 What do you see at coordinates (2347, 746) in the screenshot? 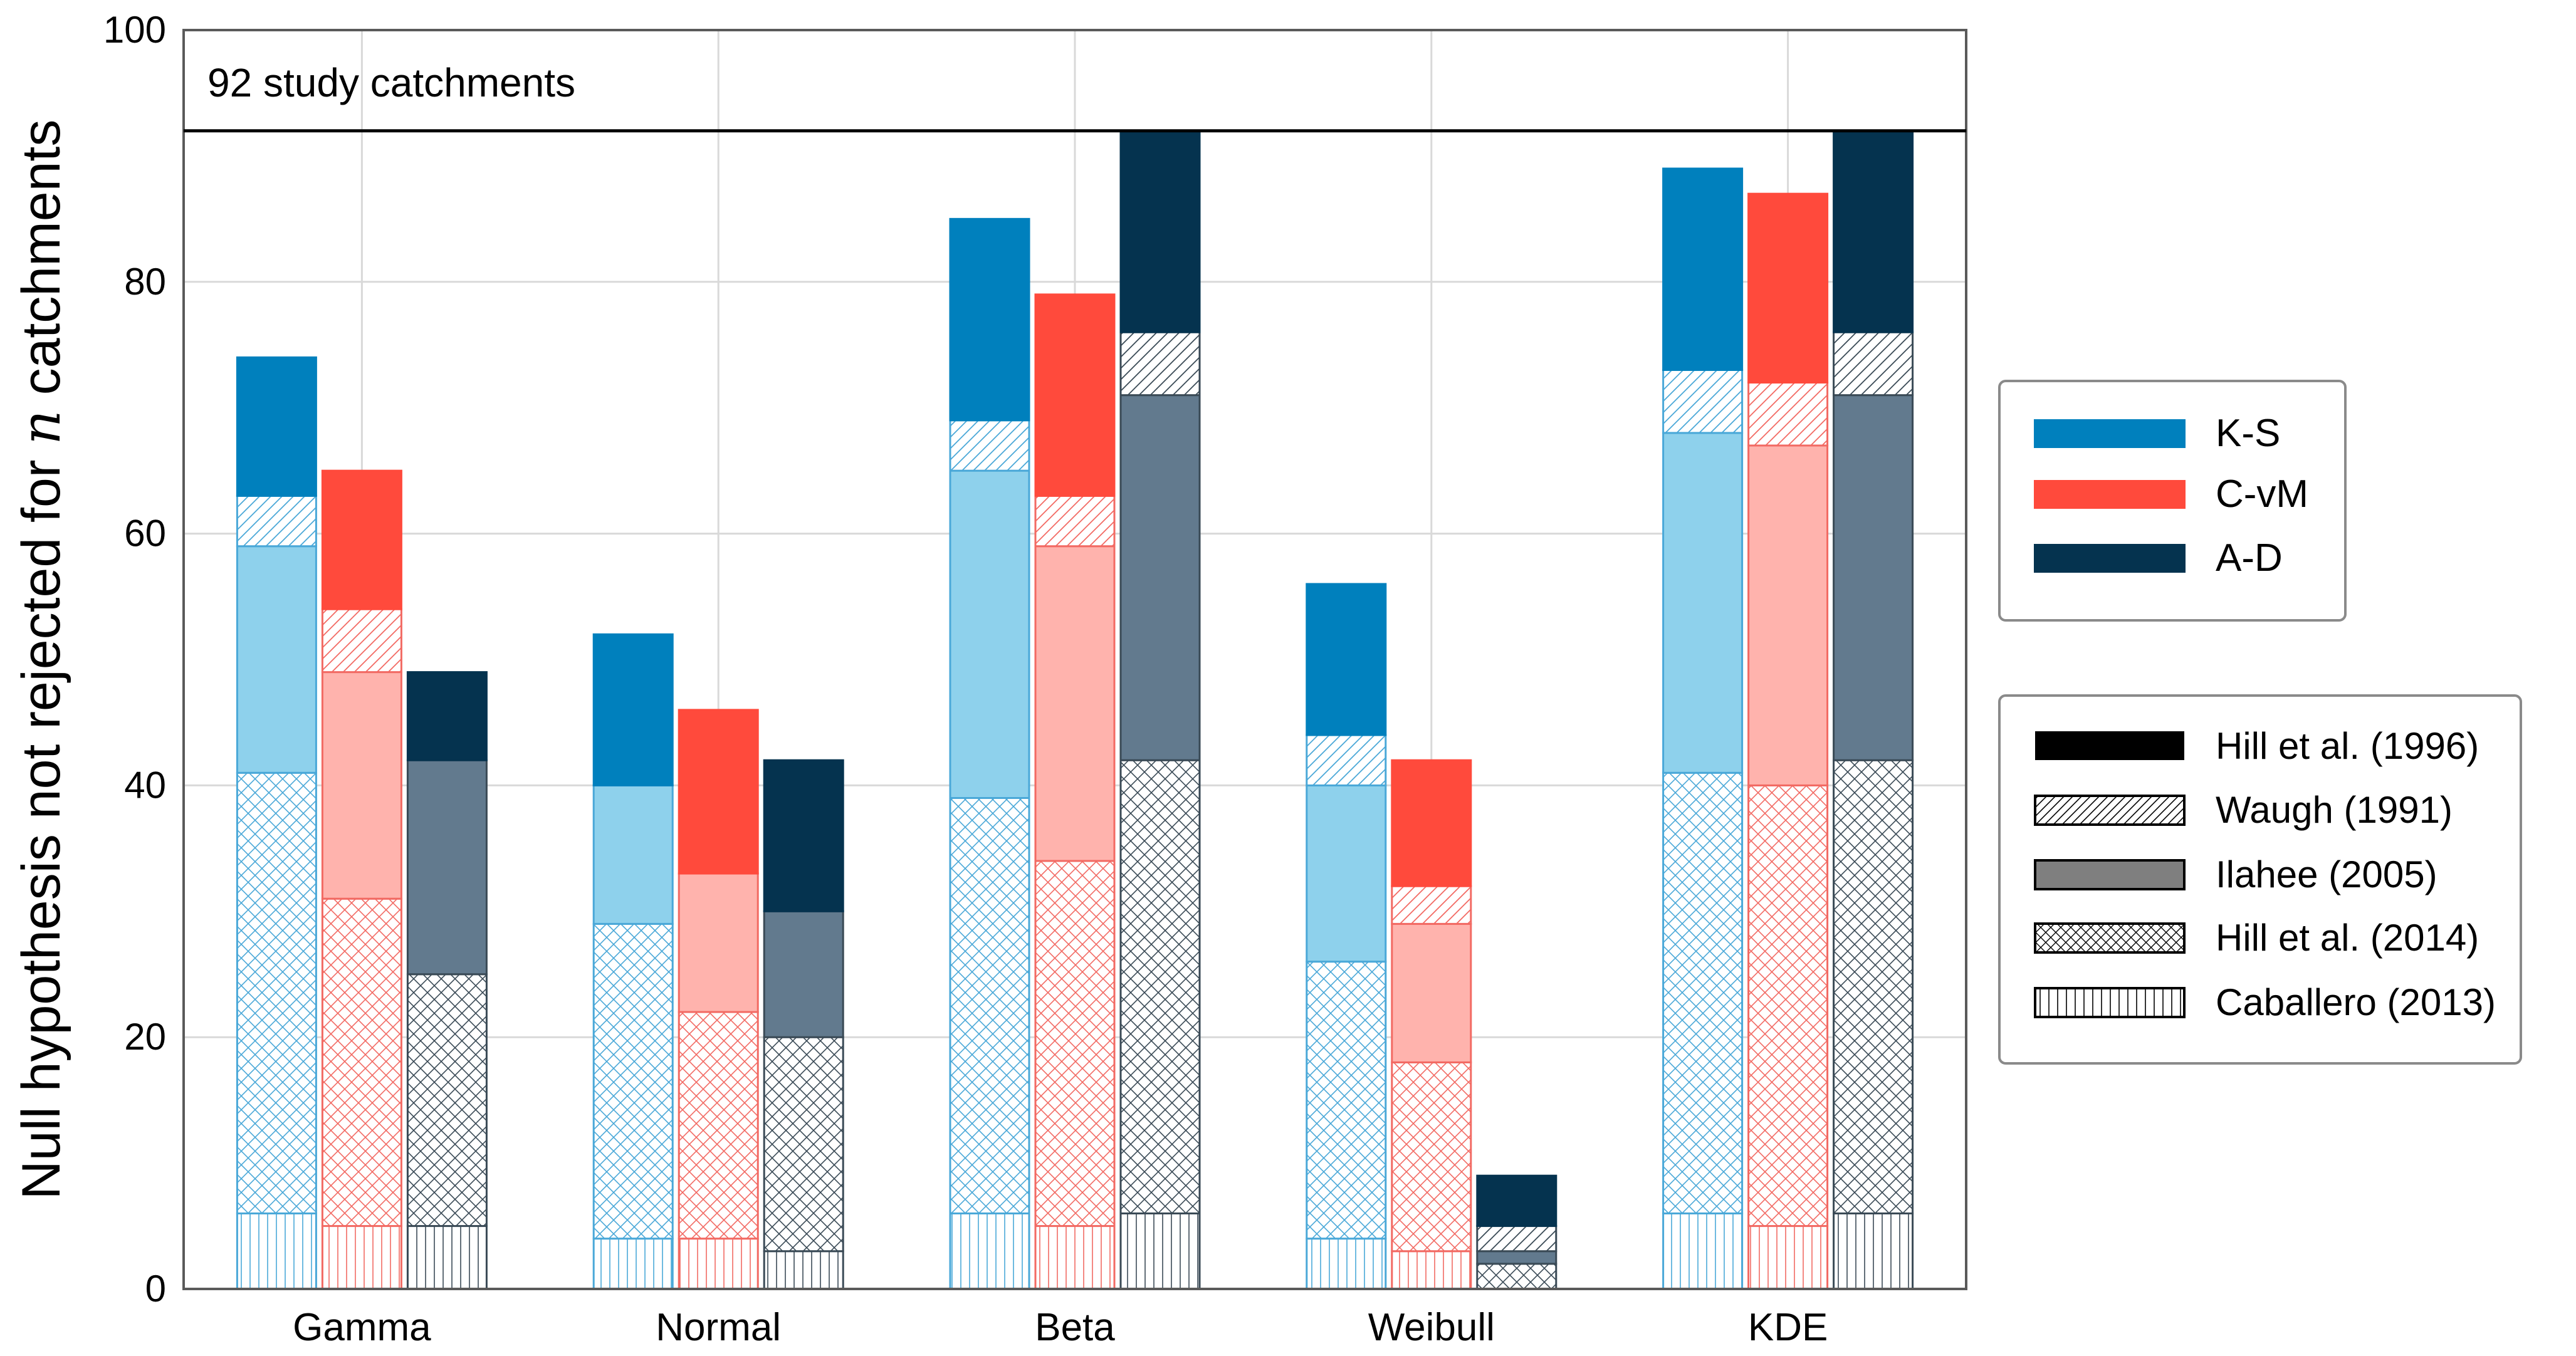
I see `legend-label-hill-1996: Hill et al. (1996)` at bounding box center [2347, 746].